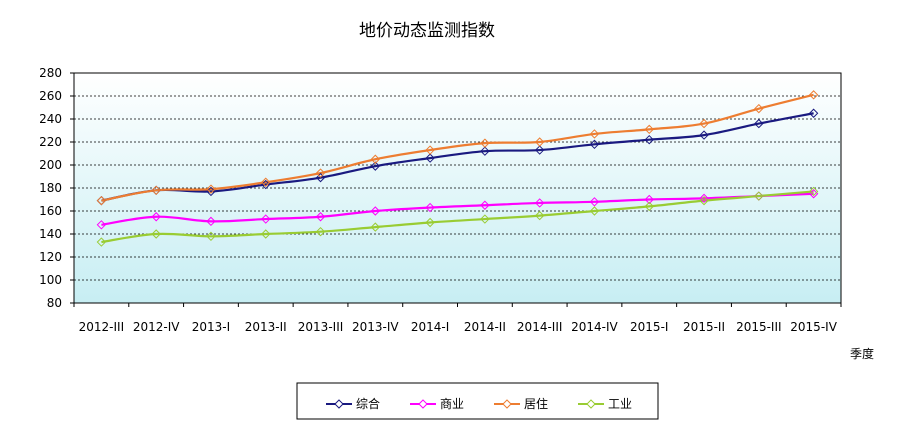 Image resolution: width=900 pixels, height=435 pixels. Describe the element at coordinates (862, 353) in the screenshot. I see `x-axis-label: 季度` at that location.